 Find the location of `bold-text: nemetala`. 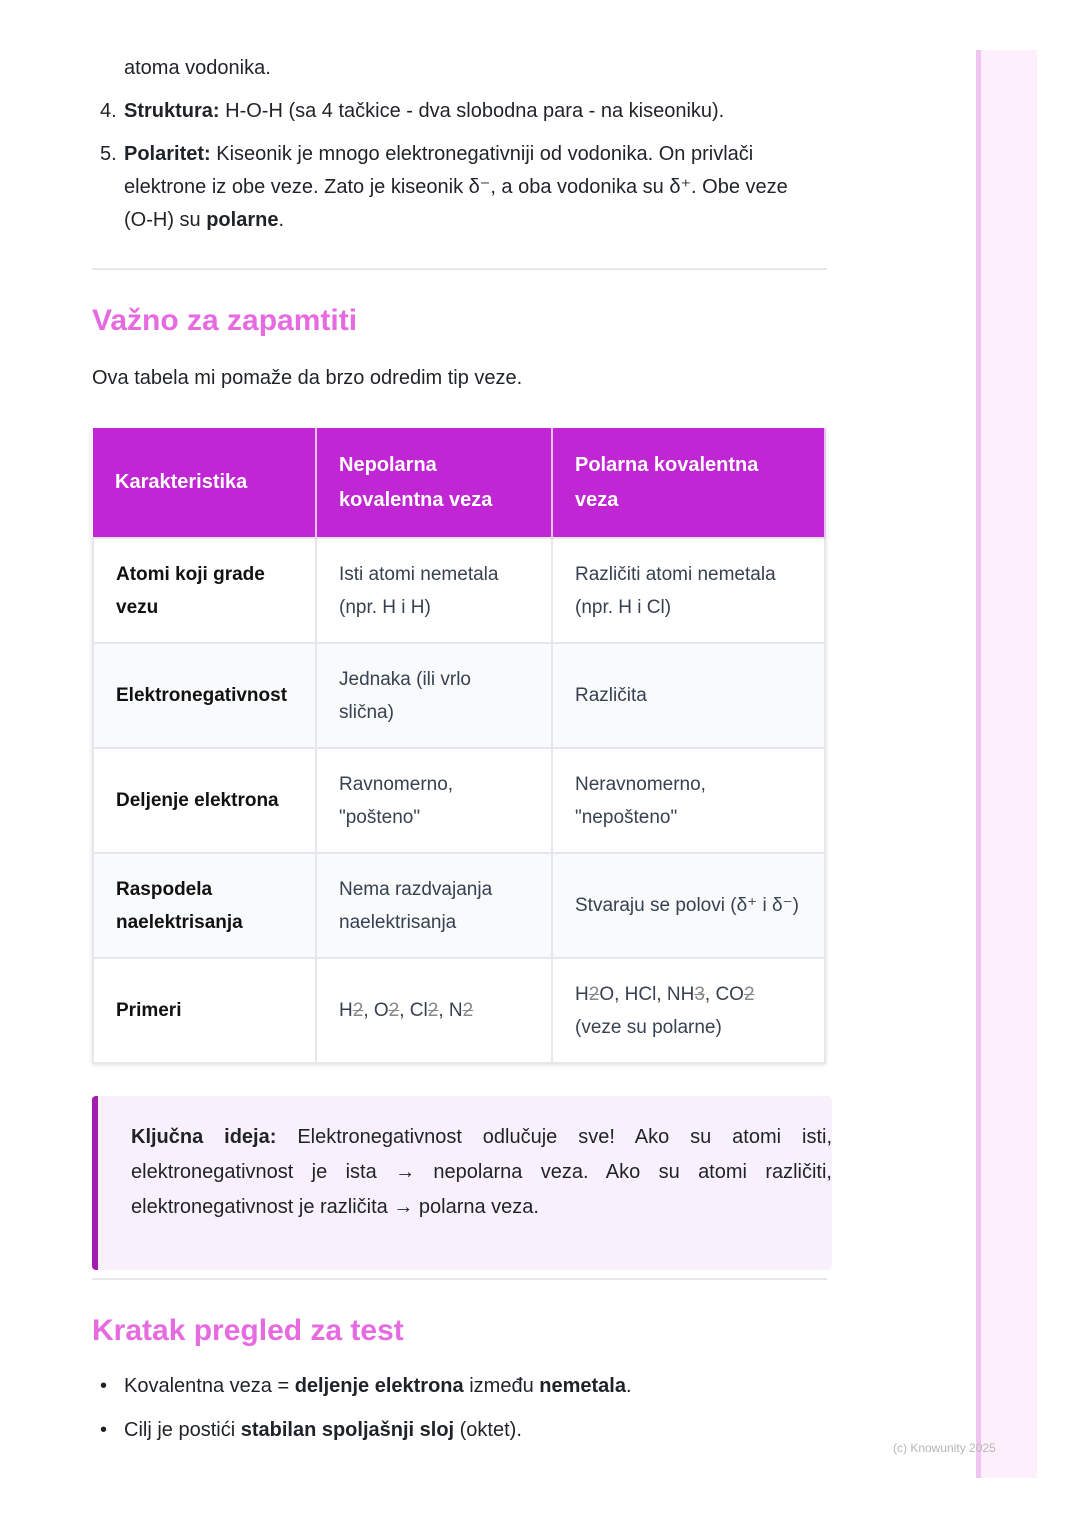

bold-text: nemetala is located at coordinates (582, 1386).